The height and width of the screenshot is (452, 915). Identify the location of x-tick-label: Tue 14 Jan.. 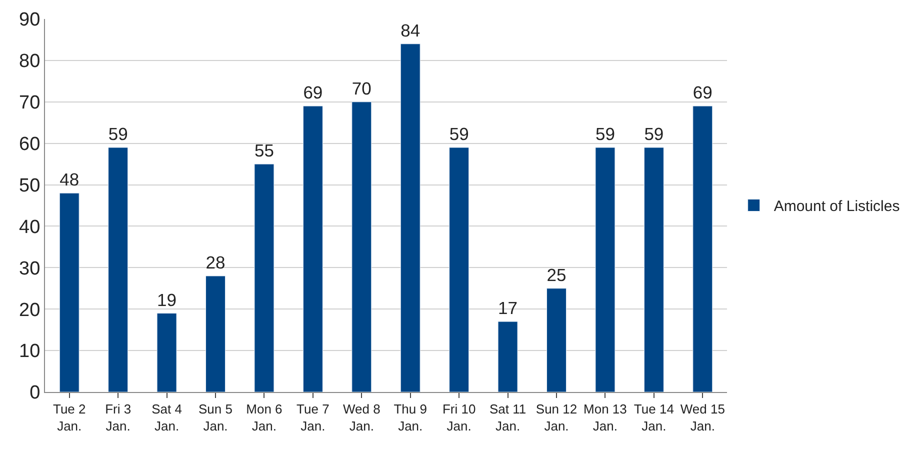
(654, 418).